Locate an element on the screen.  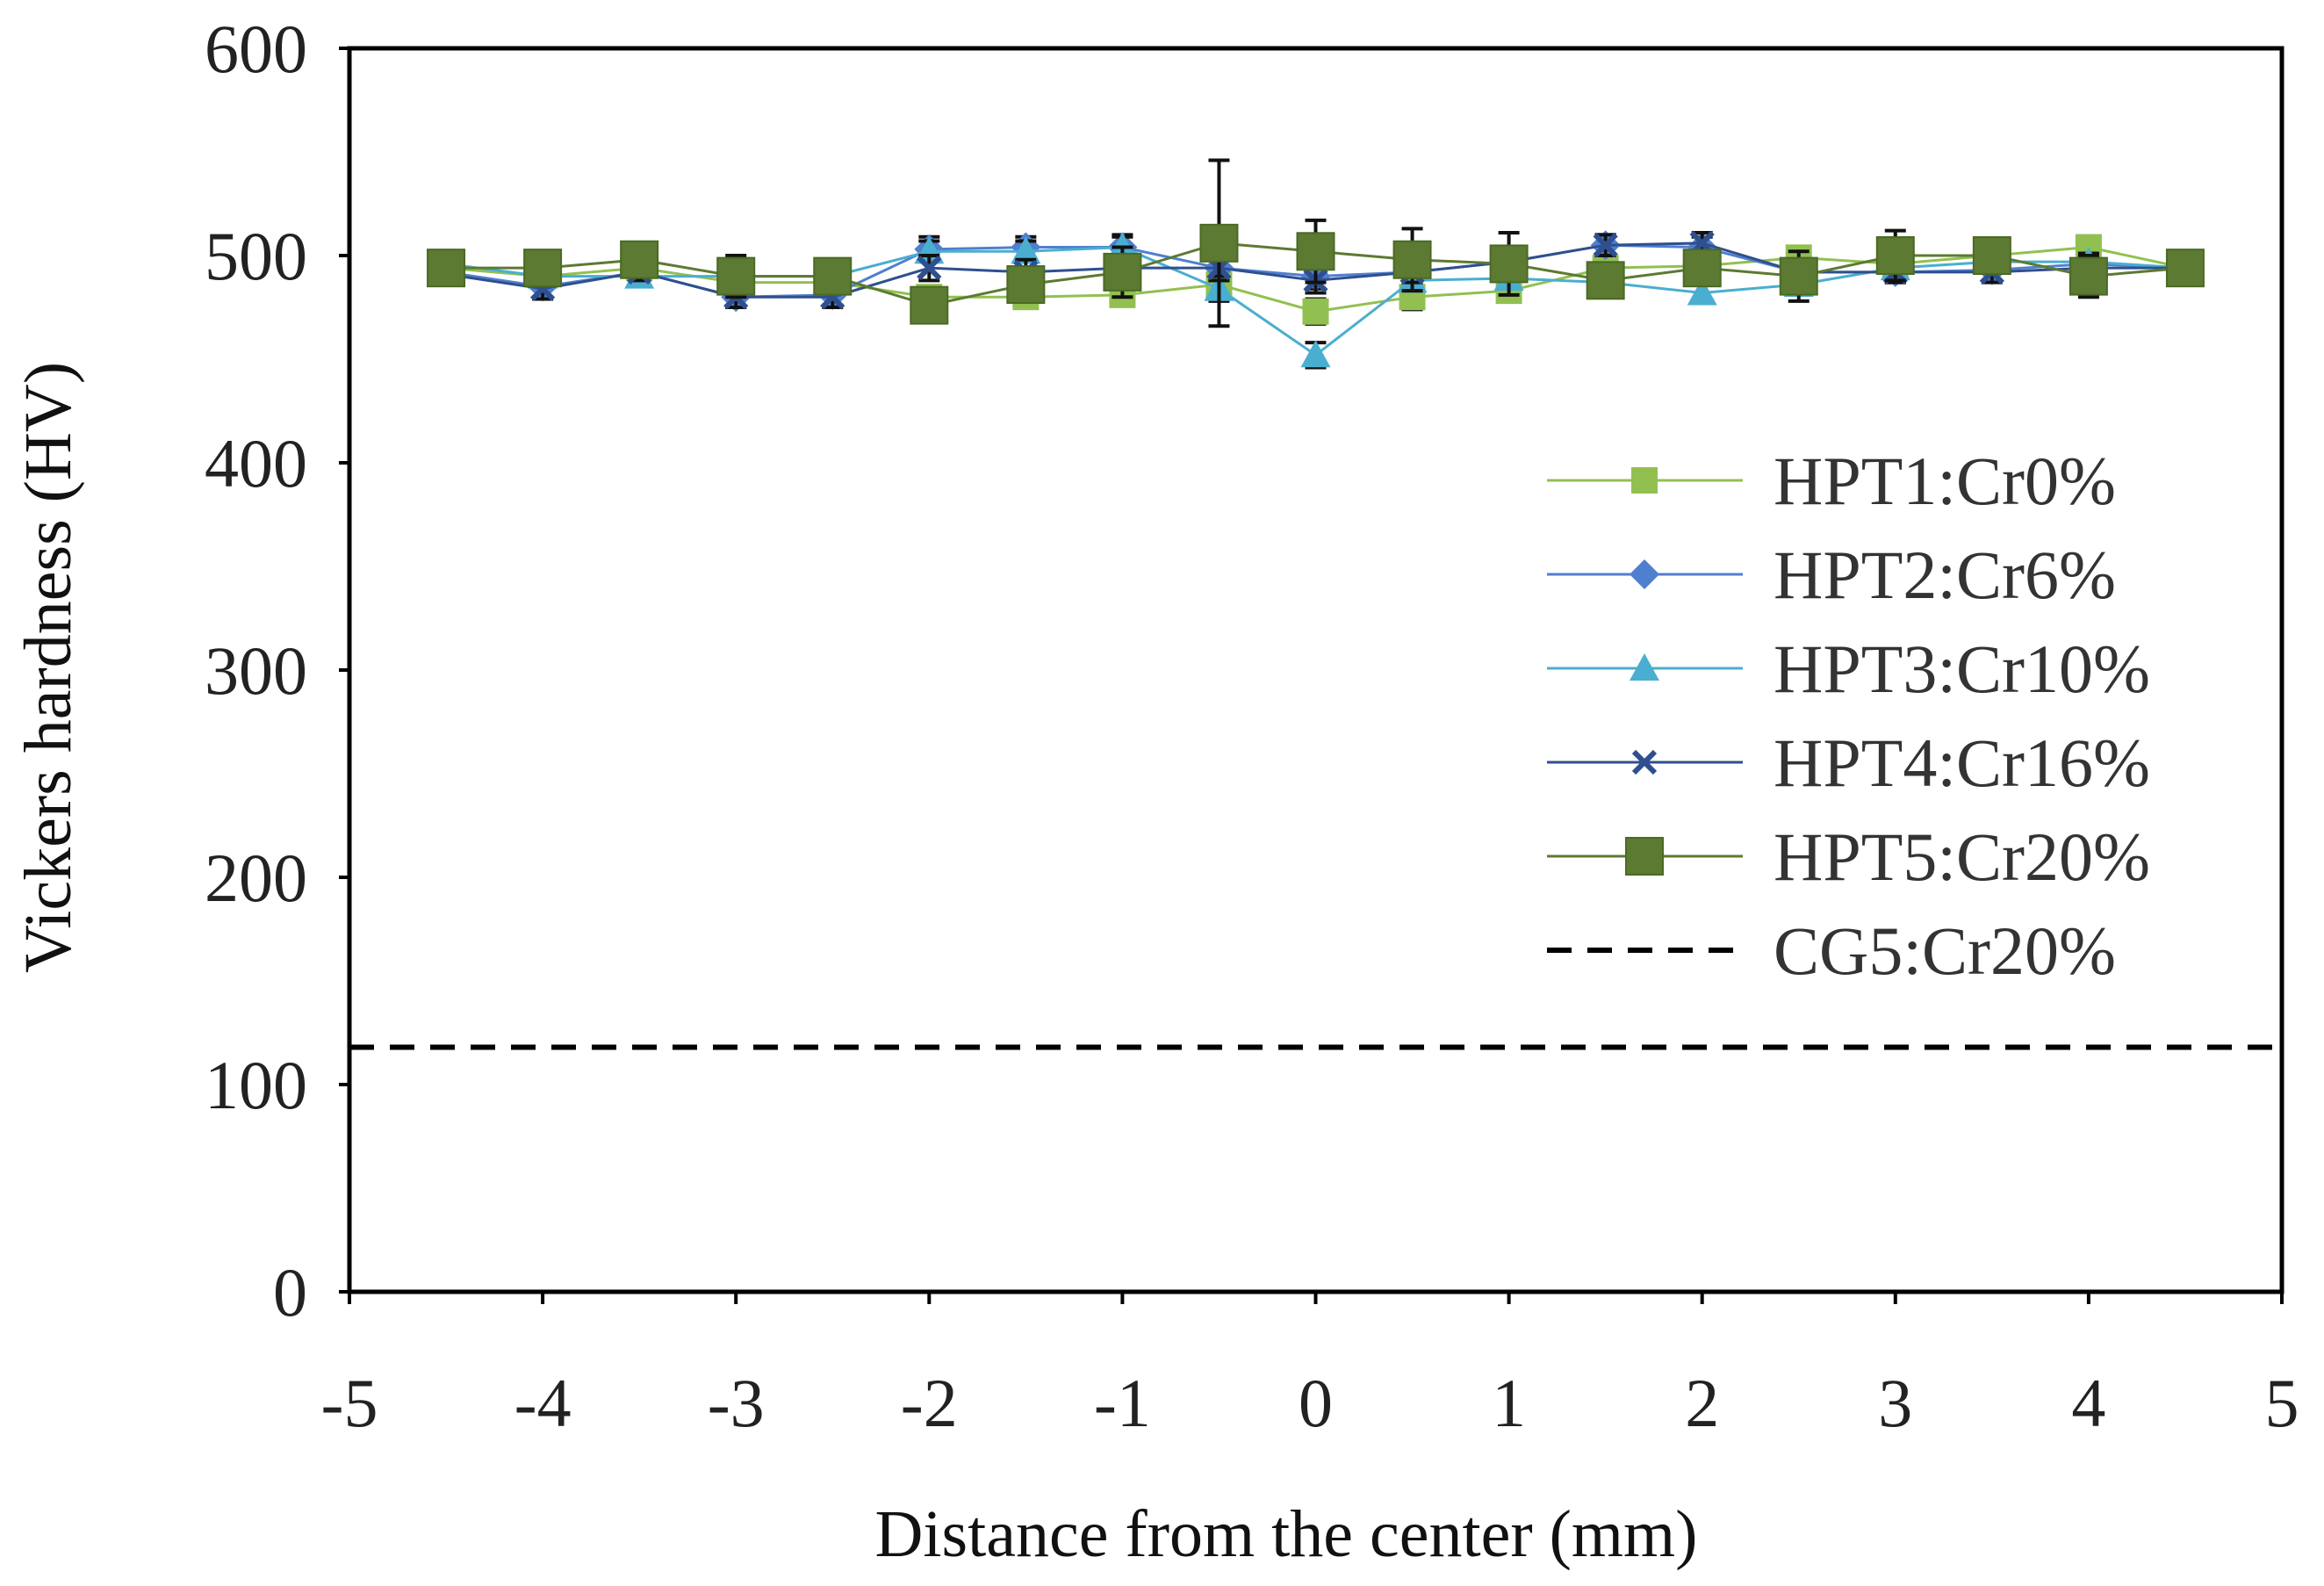
x-tick-label: 1 is located at coordinates (1509, 1403).